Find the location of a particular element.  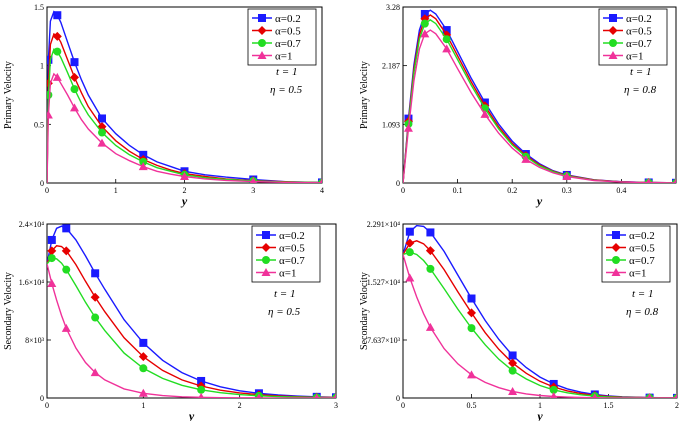

y-tick-label: 0.5 is located at coordinates (39, 124).